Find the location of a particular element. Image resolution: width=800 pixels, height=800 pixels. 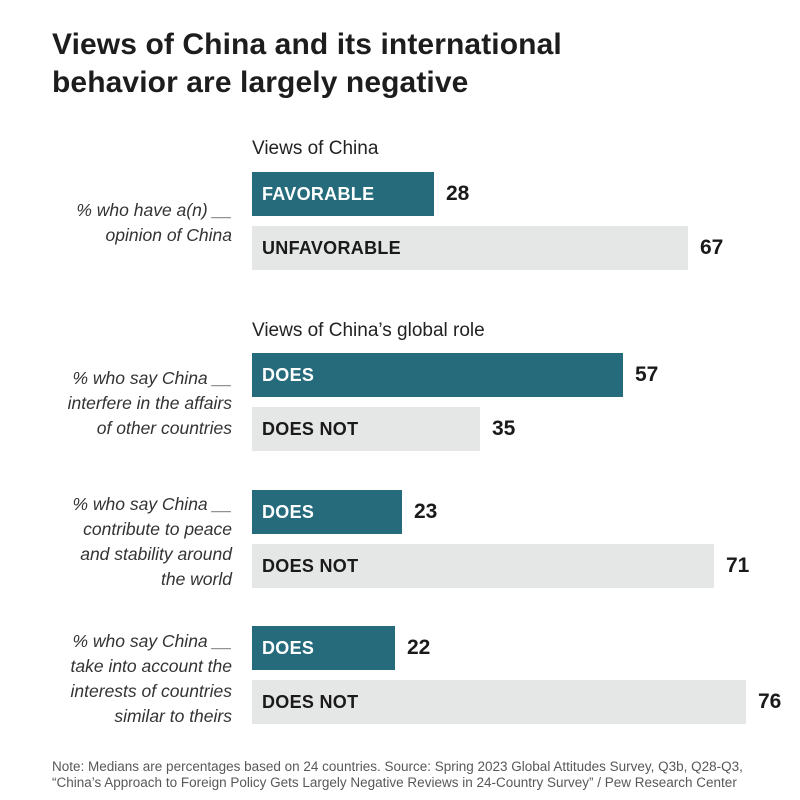

side-label-line: the world is located at coordinates (196, 579).